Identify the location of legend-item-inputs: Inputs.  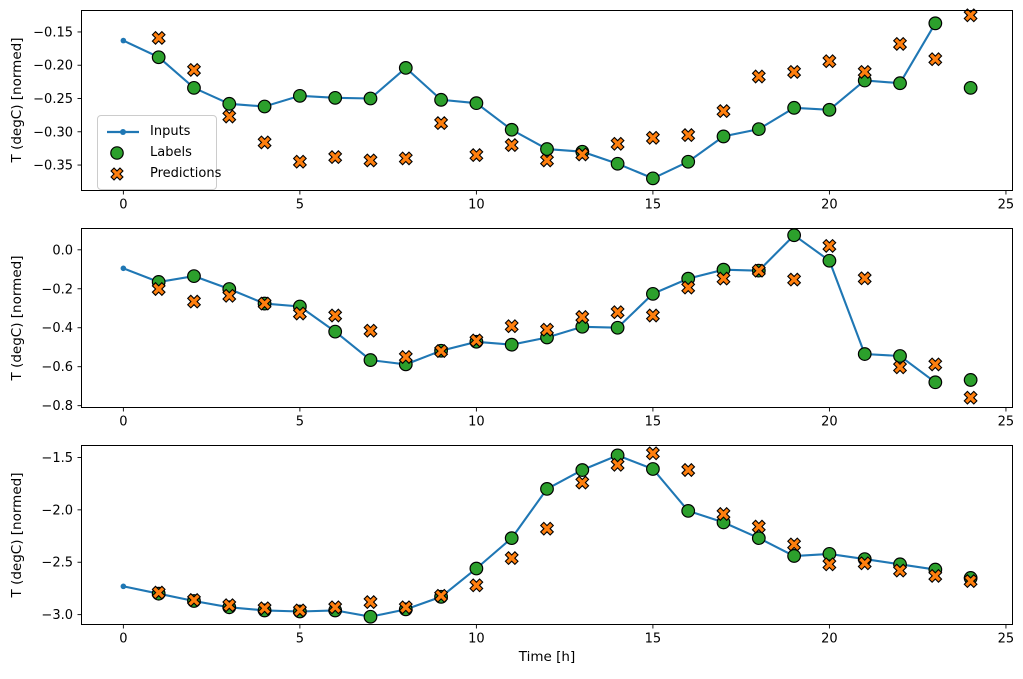
(156, 131).